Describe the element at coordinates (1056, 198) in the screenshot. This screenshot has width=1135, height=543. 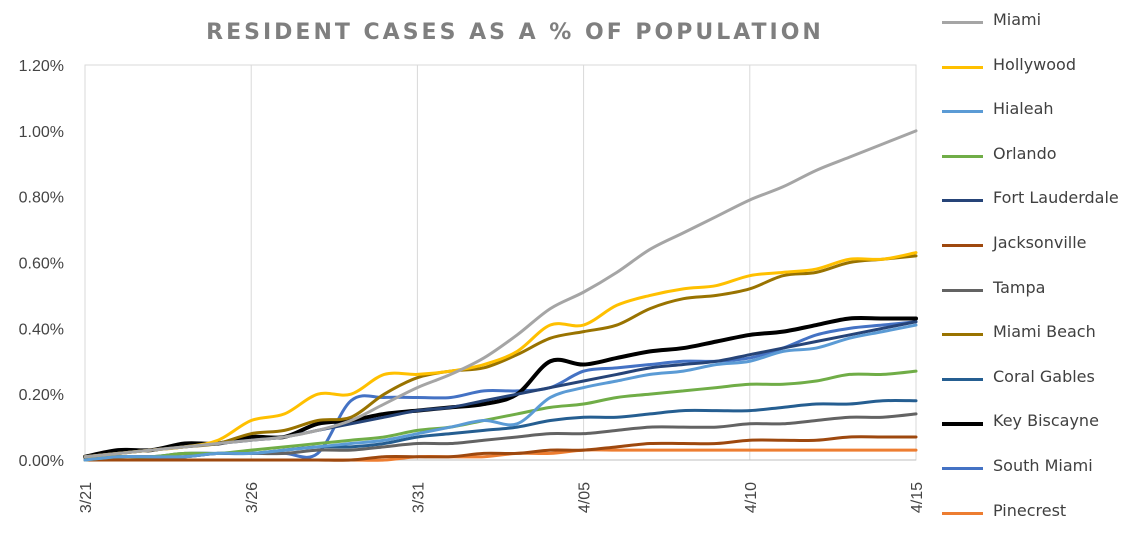
I see `legend-label: Fort Lauderdale` at that location.